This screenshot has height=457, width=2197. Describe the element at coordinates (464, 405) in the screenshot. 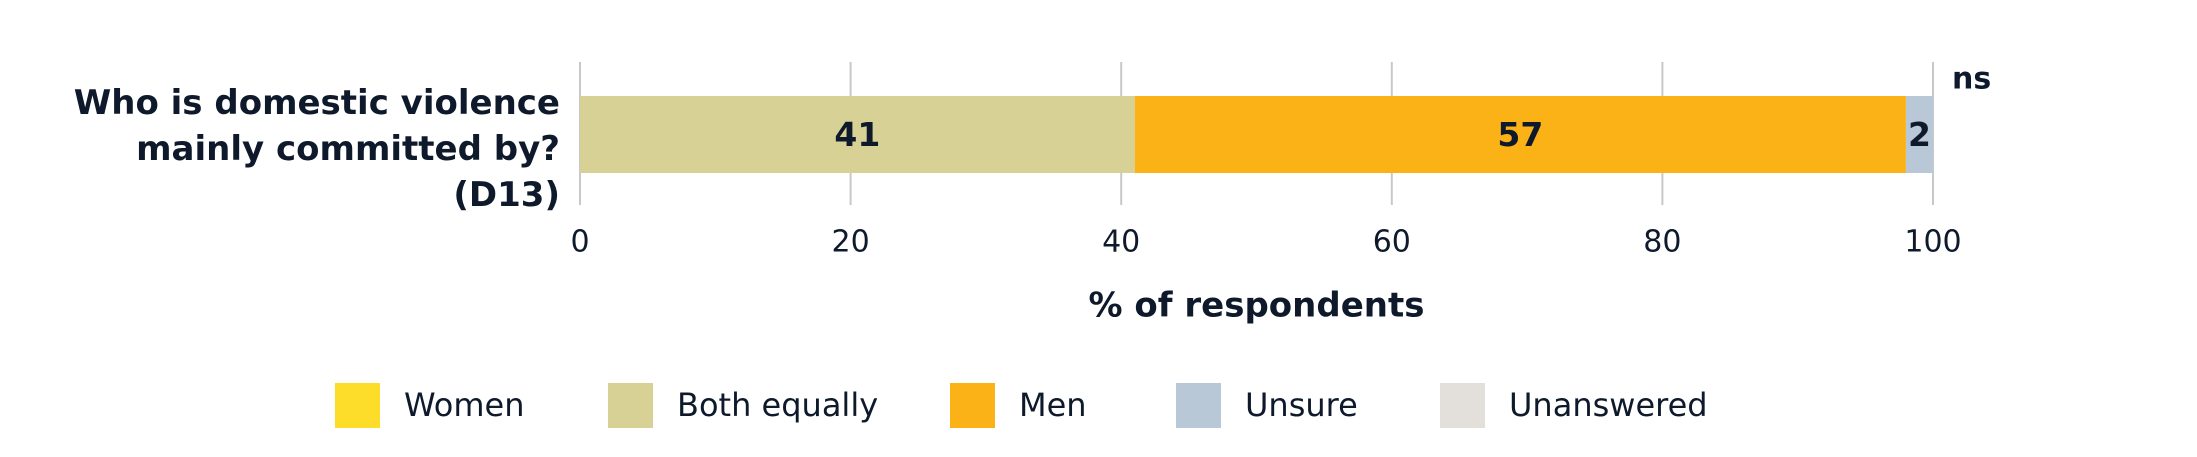

I see `legend-label: Women` at that location.